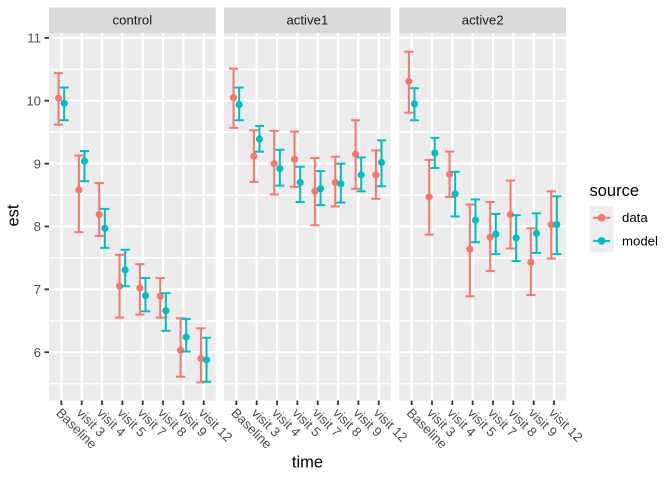 The width and height of the screenshot is (672, 485). I want to click on svg-text: 8, so click(37, 226).